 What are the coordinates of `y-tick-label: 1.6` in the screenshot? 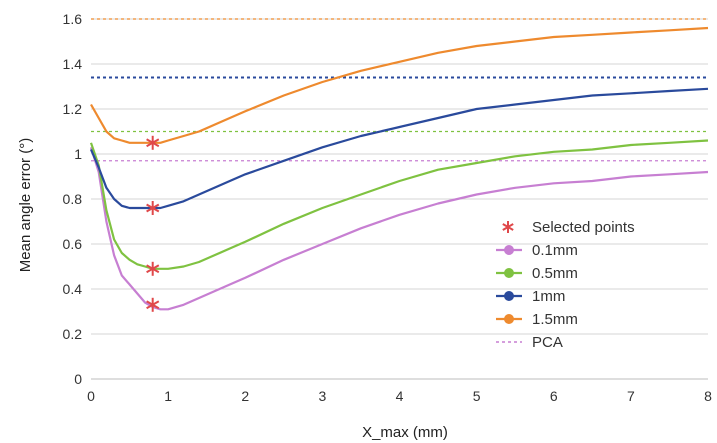 It's located at (73, 19).